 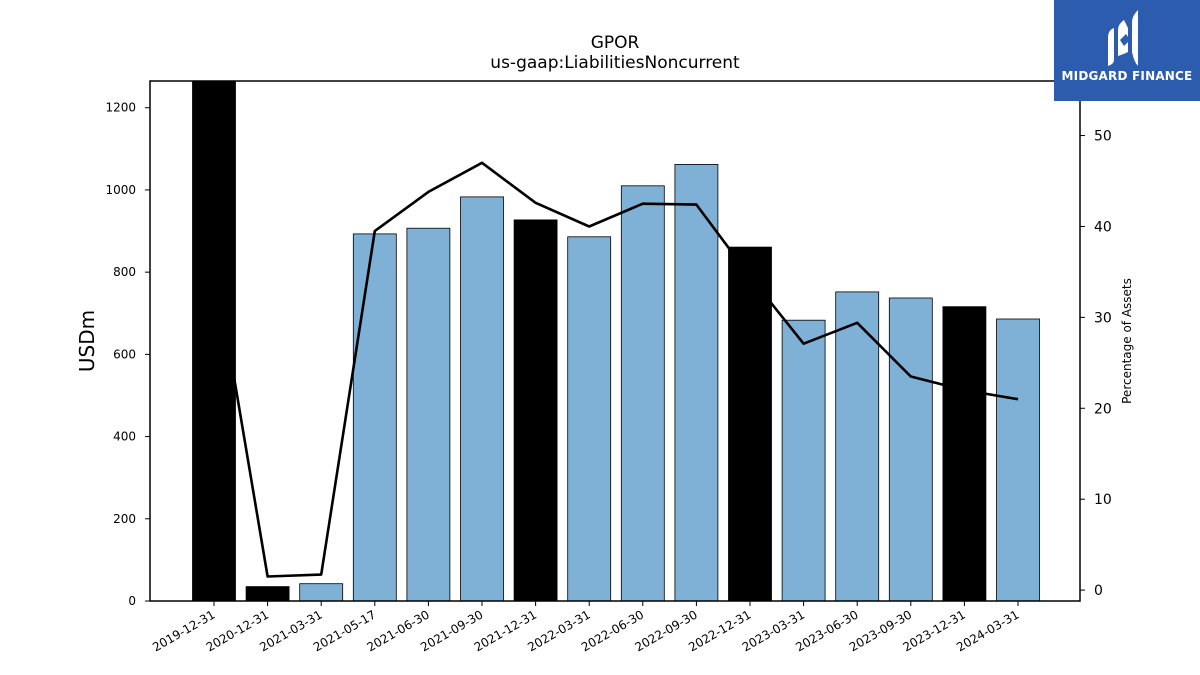 I want to click on y2-tick-label: 40, so click(x=1103, y=227).